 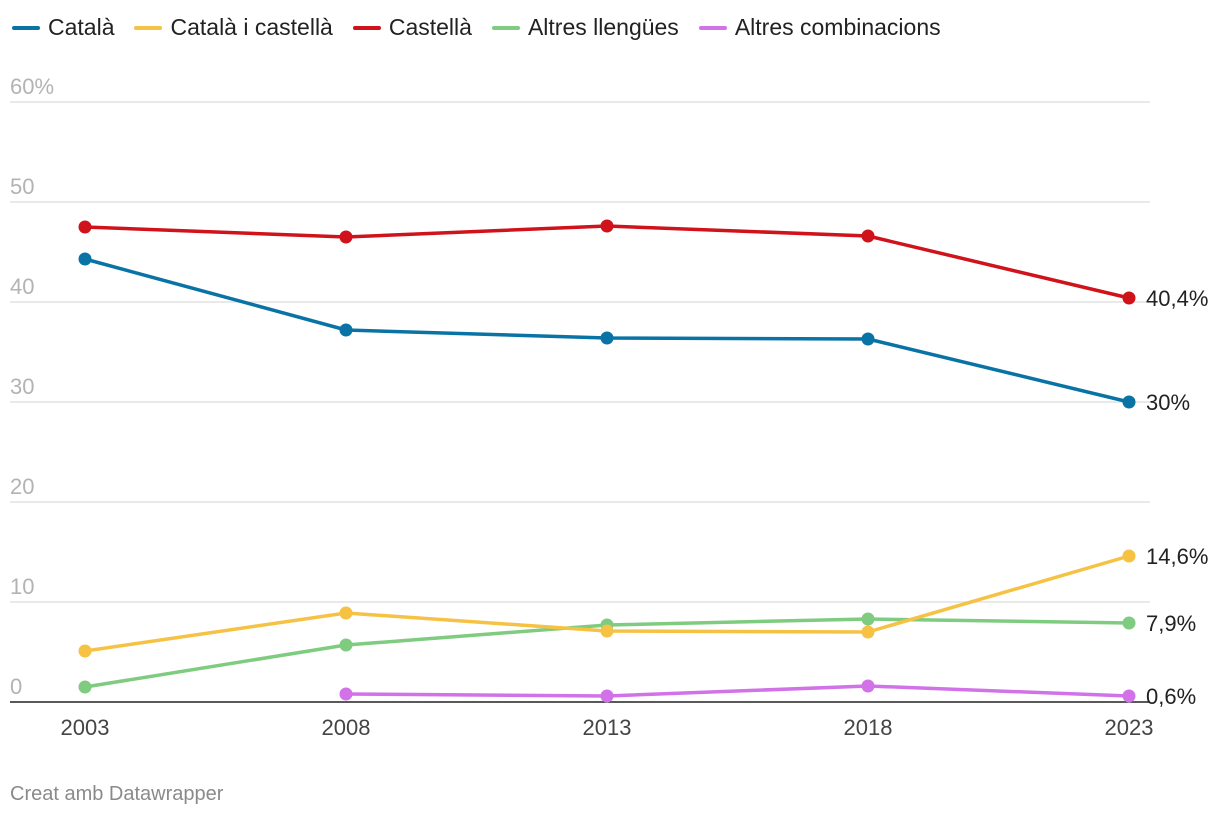 I want to click on x-tick-label: 2018, so click(x=868, y=727).